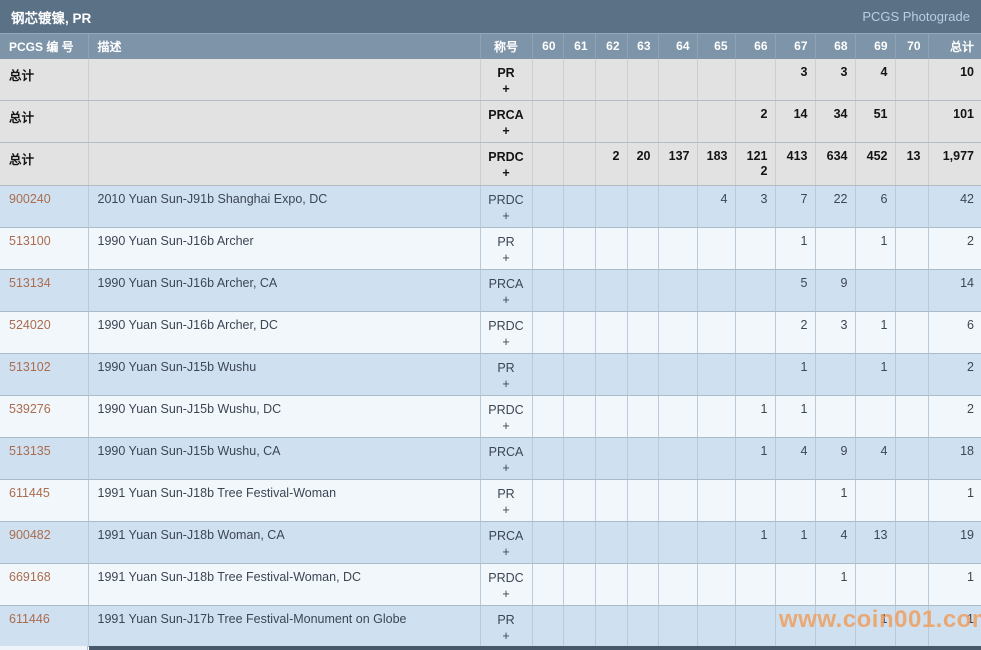 The image size is (981, 650). I want to click on pcgs-number-cell: 611445, so click(44, 500).